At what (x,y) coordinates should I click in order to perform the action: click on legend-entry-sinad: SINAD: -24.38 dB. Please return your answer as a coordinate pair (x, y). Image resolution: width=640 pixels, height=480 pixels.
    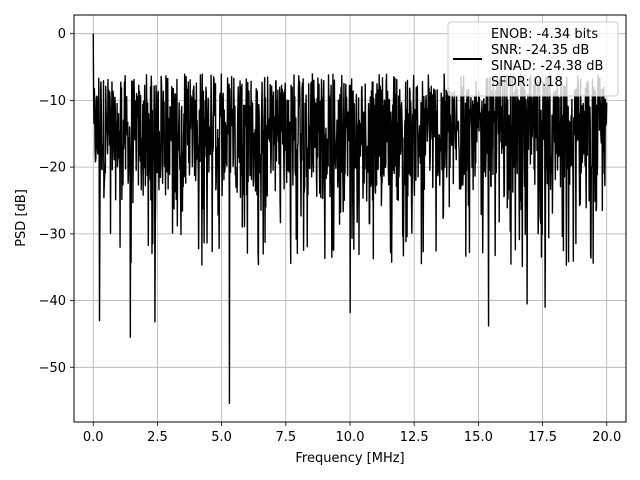
    Looking at the image, I should click on (547, 66).